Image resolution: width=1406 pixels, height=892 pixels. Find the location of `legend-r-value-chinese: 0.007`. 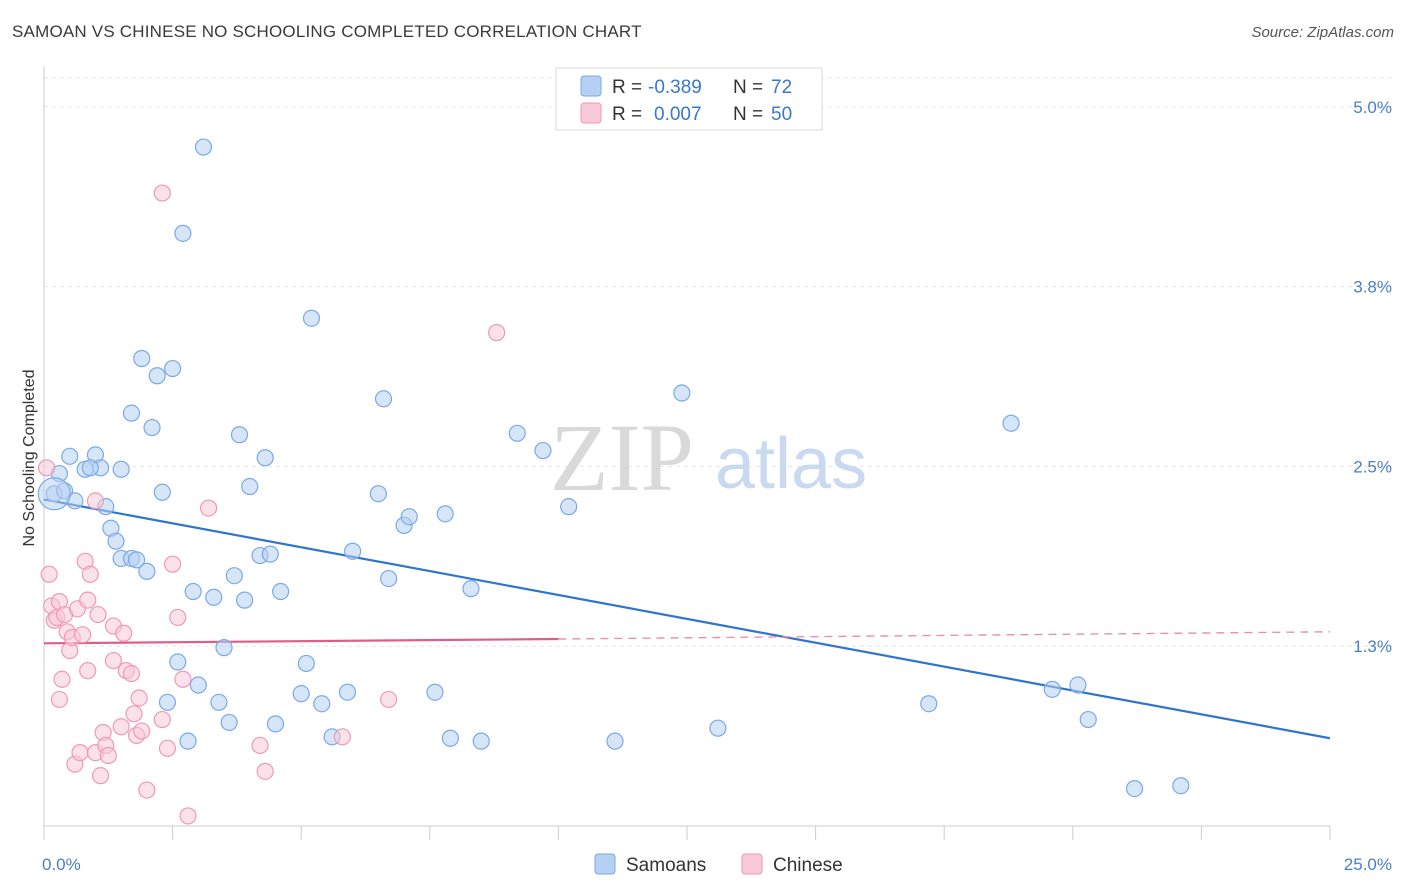

legend-r-value-chinese: 0.007 is located at coordinates (678, 114).